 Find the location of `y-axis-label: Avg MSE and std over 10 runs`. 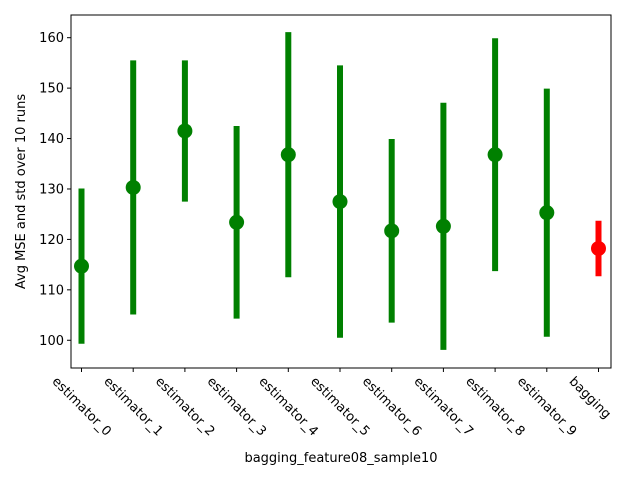

y-axis-label: Avg MSE and std over 10 runs is located at coordinates (21, 191).